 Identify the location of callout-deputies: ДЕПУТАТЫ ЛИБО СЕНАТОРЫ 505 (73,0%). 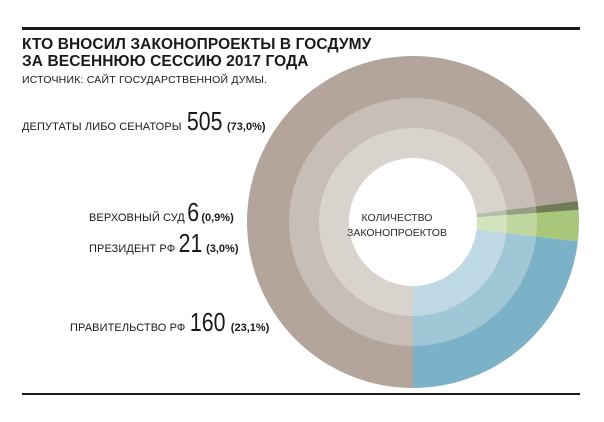
(144, 121).